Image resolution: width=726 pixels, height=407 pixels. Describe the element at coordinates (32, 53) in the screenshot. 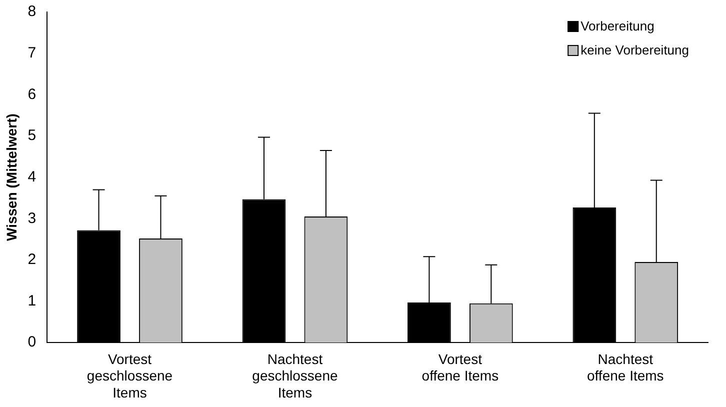

I see `y-tick-label: 7` at that location.